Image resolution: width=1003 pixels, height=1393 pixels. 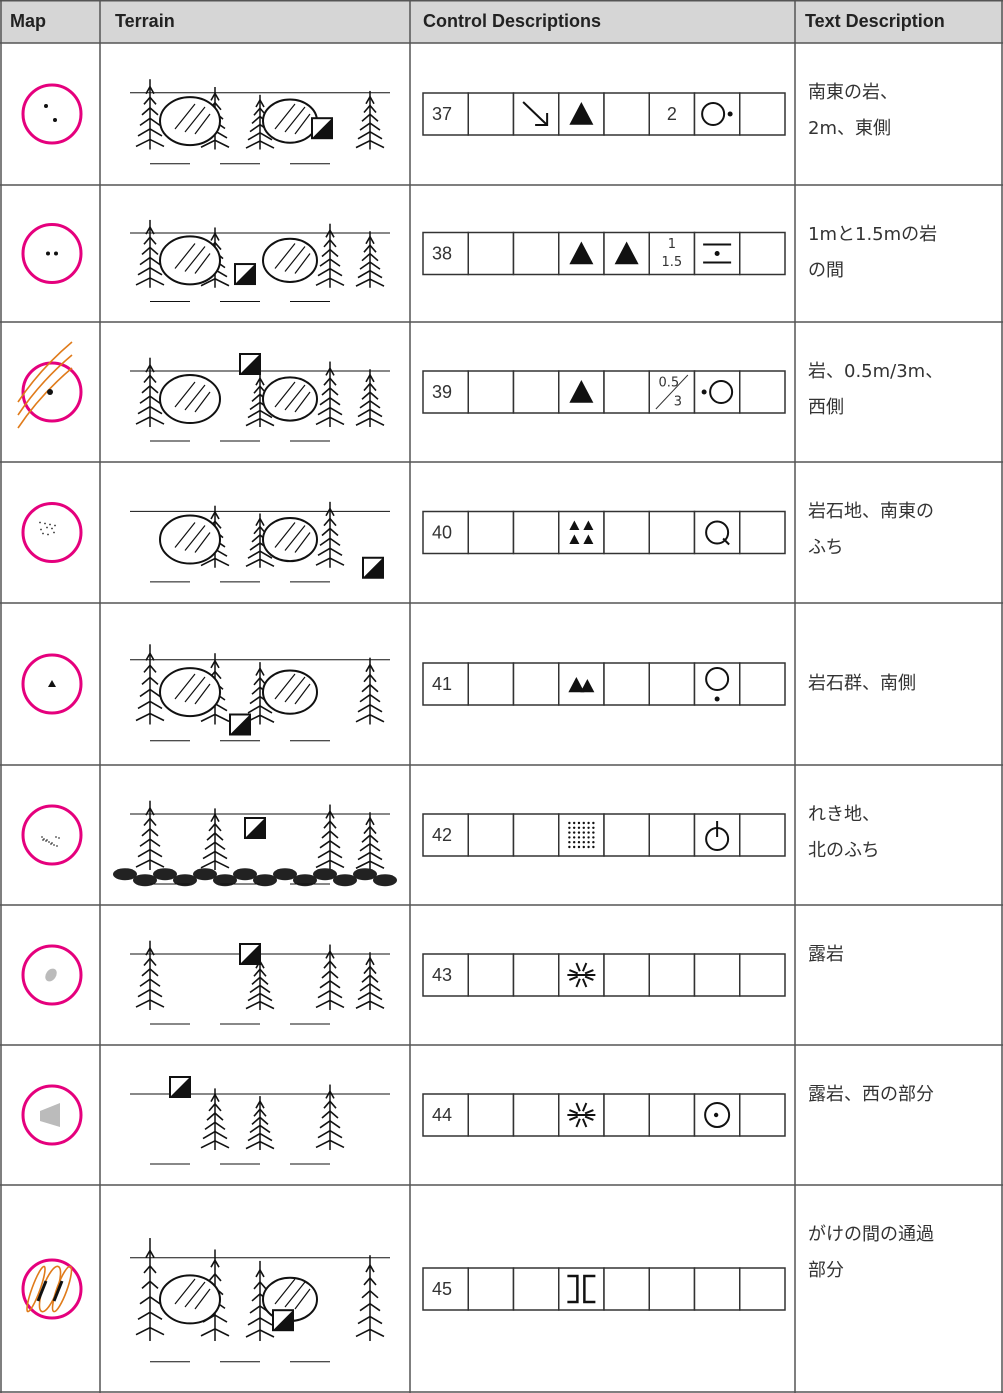 I want to click on symbol-tick, so click(x=726, y=541).